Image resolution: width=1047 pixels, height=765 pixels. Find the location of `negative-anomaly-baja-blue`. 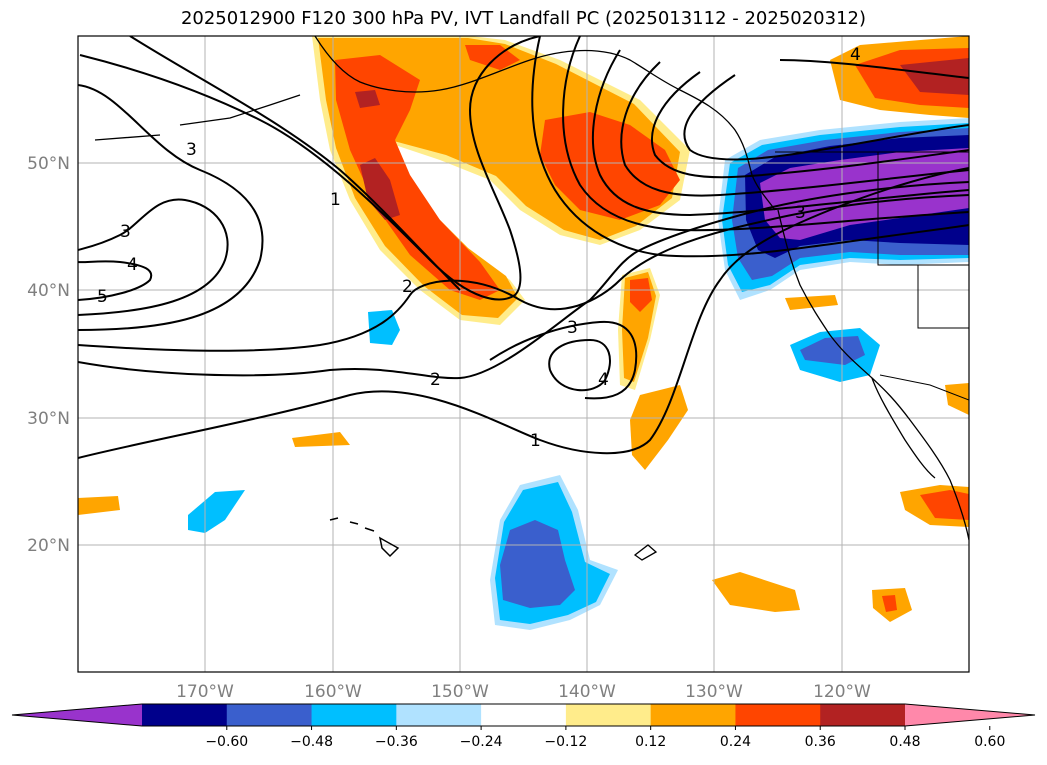

negative-anomaly-baja-blue is located at coordinates (832, 350).